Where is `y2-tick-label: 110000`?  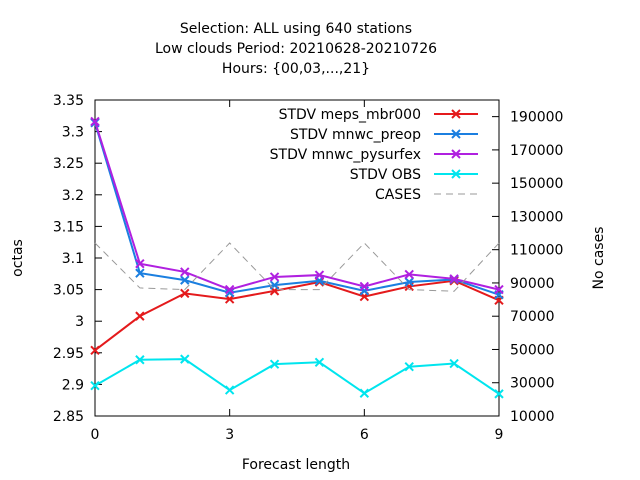
y2-tick-label: 110000 is located at coordinates (536, 251).